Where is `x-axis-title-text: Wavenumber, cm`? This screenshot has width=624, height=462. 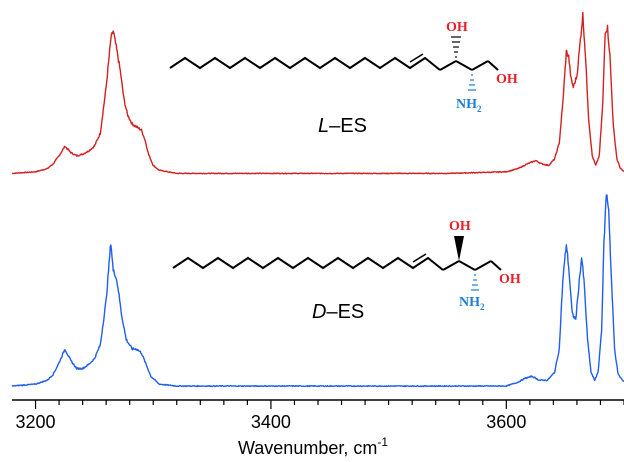 x-axis-title-text: Wavenumber, cm is located at coordinates (307, 448).